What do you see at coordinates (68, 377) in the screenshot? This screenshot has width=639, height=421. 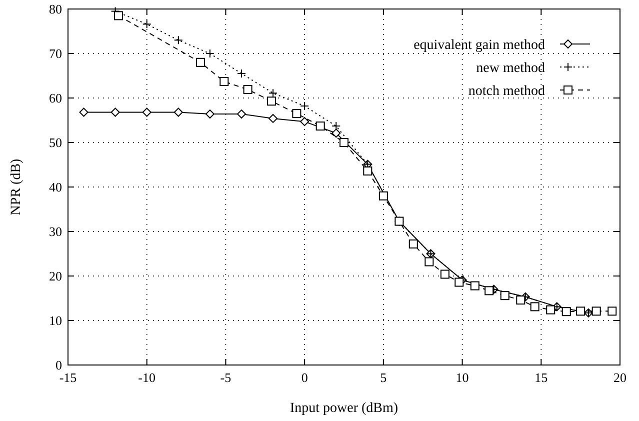 I see `x-tick-label: -15` at bounding box center [68, 377].